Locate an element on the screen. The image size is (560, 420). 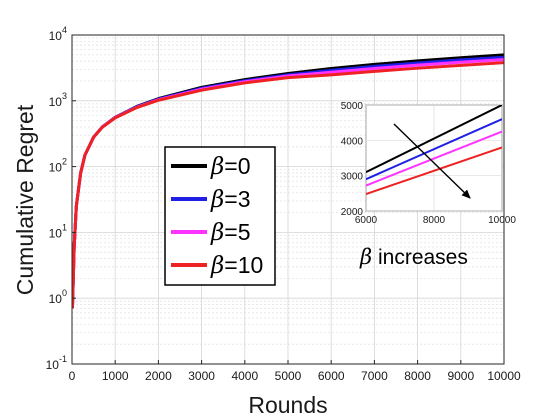
y-tick-exponent: 3 is located at coordinates (64, 96).